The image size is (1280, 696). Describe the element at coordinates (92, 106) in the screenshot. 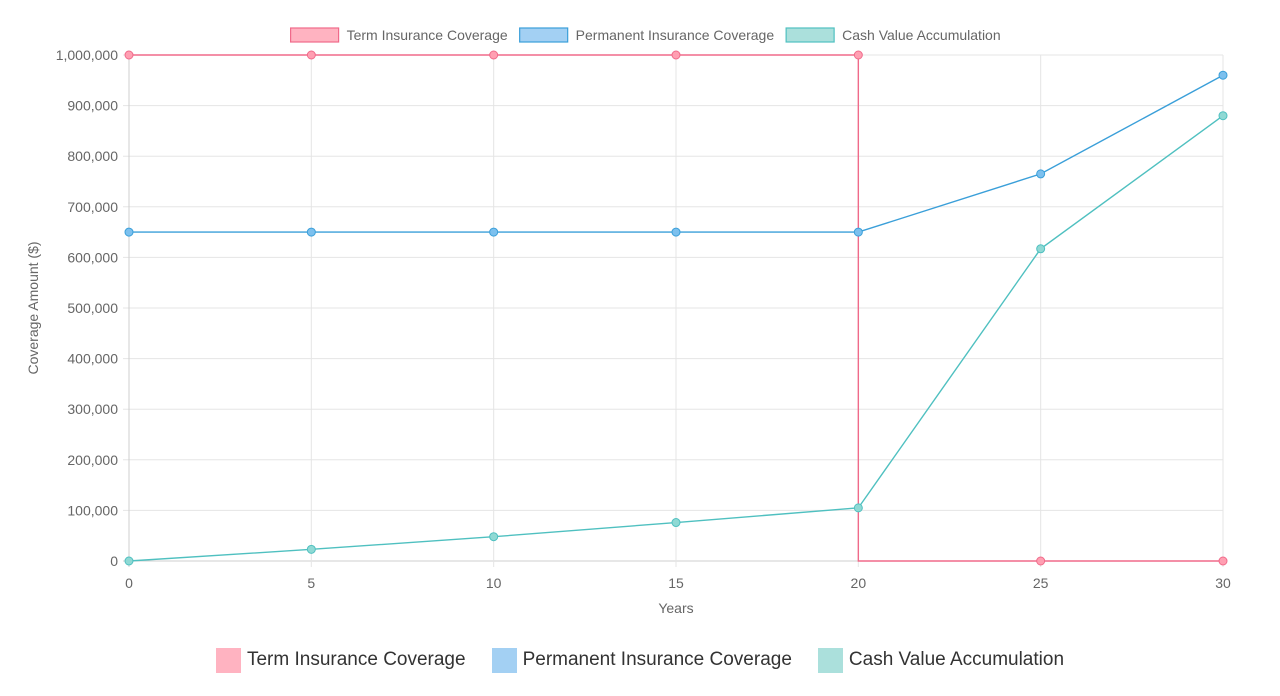

I see `y-tick-label: 900,000` at that location.